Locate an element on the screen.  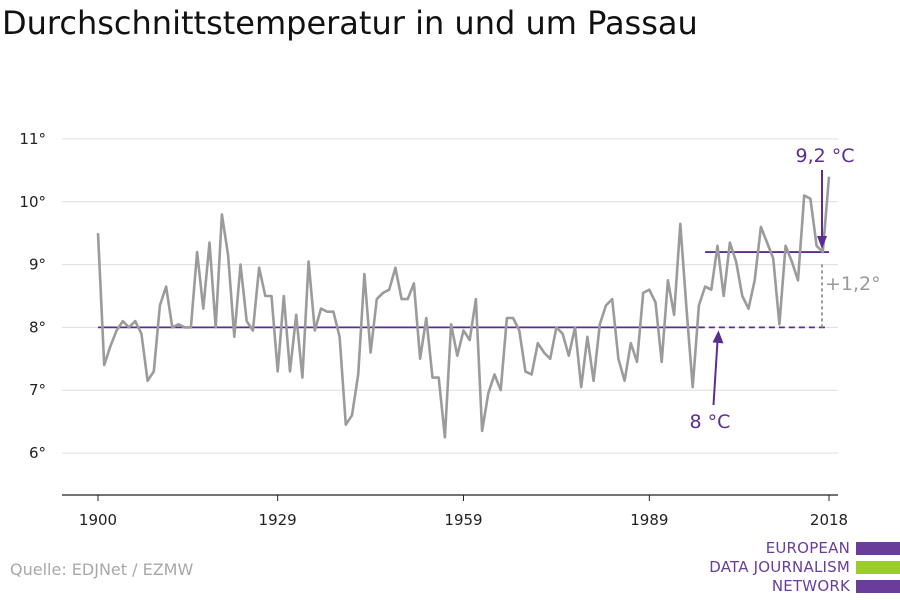
logo-line-2: DATA JOURNALISM is located at coordinates (779, 567).